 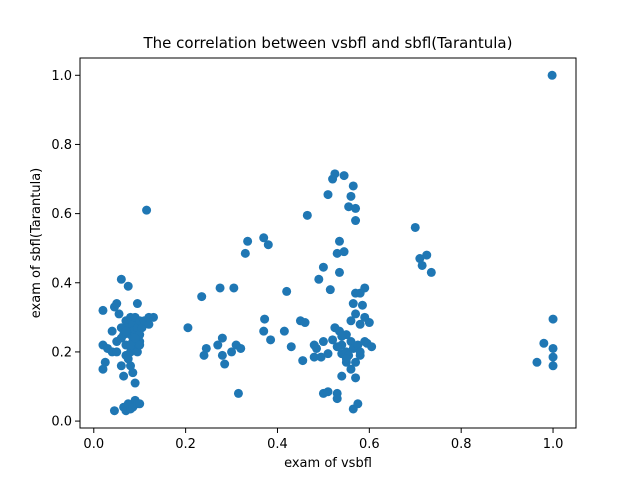 I want to click on x-tick-label: 0.4, so click(x=277, y=444).